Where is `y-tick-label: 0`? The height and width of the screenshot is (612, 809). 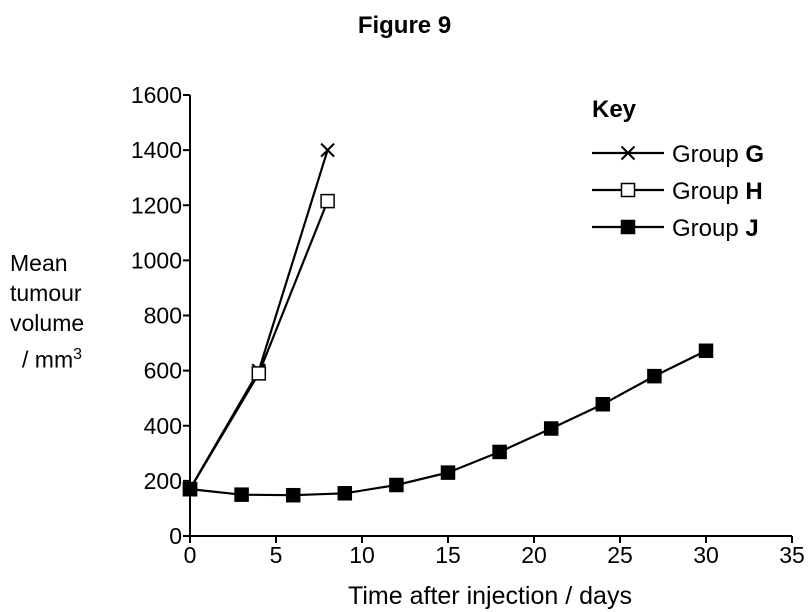 y-tick-label: 0 is located at coordinates (175, 536).